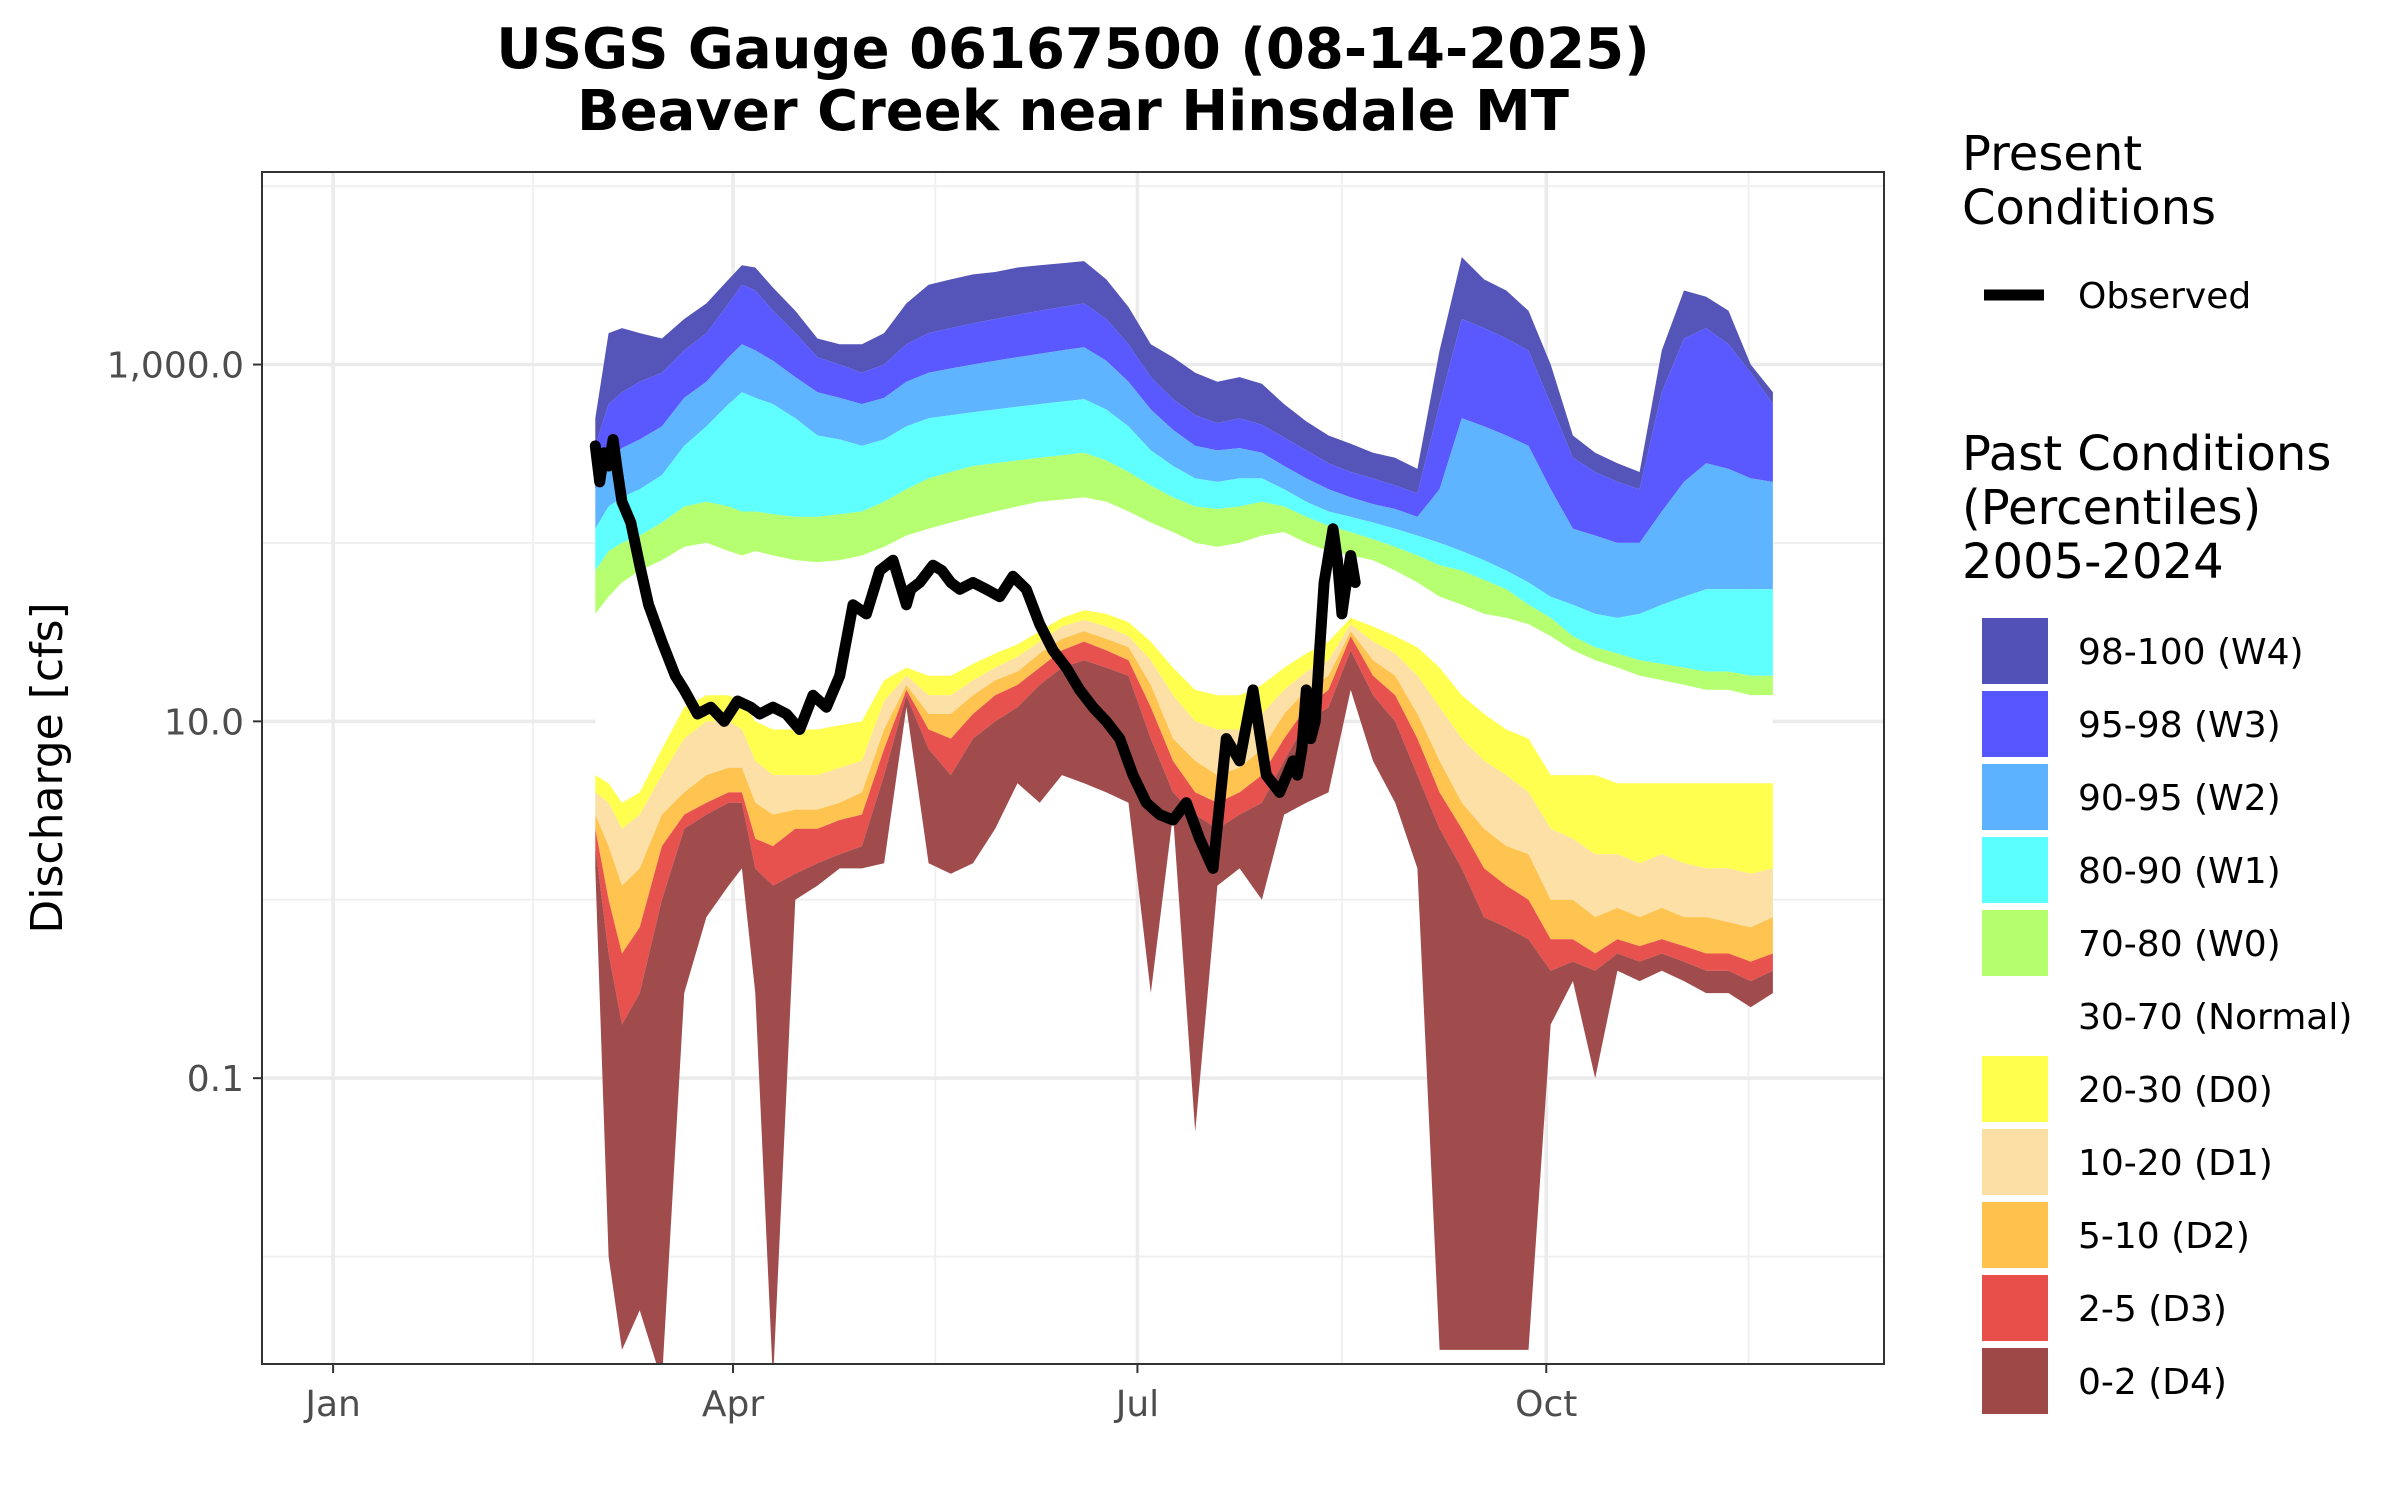 This screenshot has height=1500, width=2400. I want to click on x-tick-label: Apr, so click(733, 1404).